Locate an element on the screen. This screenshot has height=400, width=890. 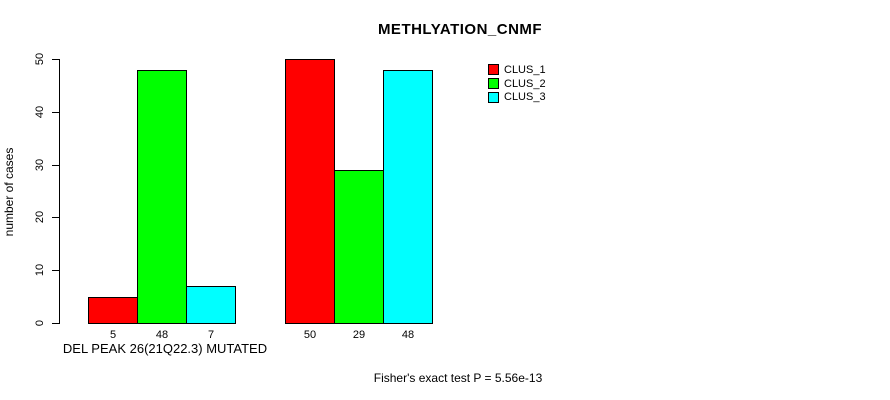
fisher-test-annotation: Fisher's exact test P = 5.56e-13 is located at coordinates (458, 378).